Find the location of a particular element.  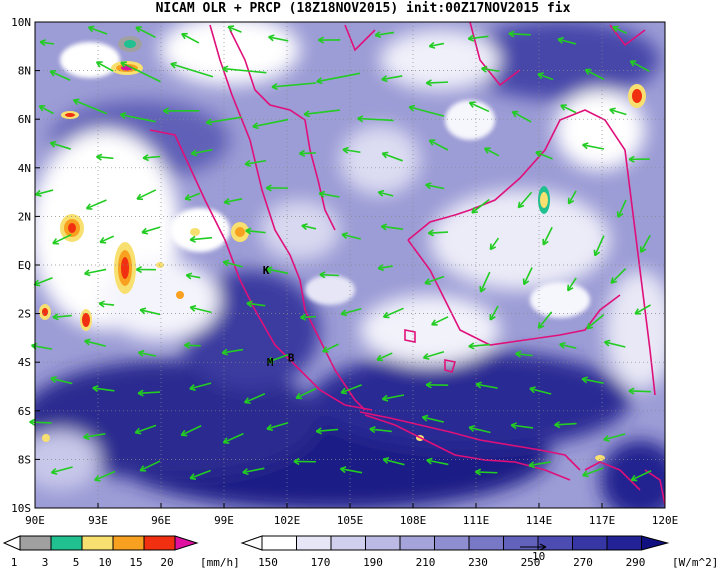

lat-tick-label: EQ is located at coordinates (24, 265).